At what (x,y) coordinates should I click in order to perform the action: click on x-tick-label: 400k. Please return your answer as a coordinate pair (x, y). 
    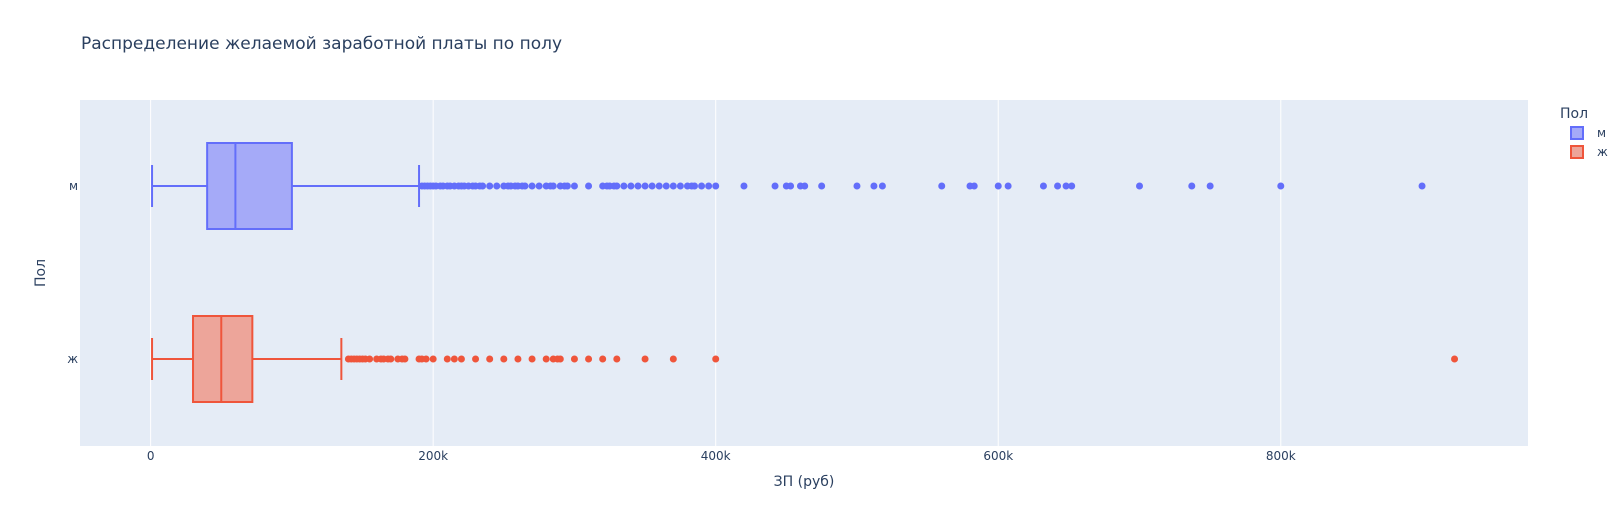
    Looking at the image, I should click on (716, 456).